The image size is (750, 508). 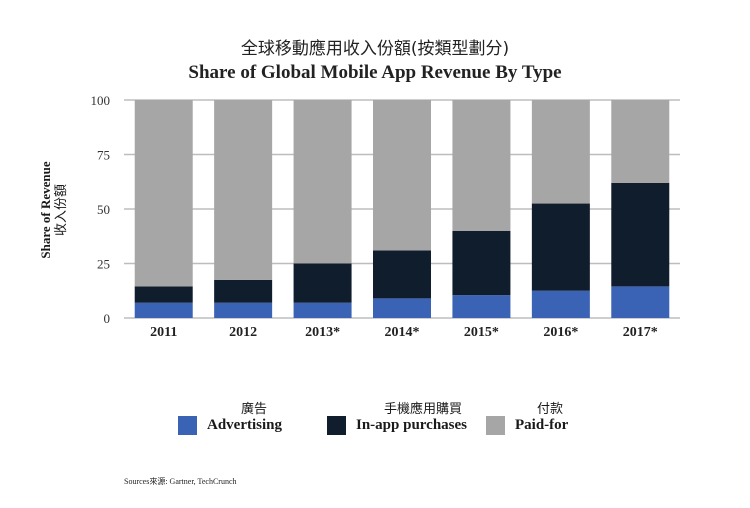 What do you see at coordinates (560, 332) in the screenshot?
I see `x-tick-2016: 2016*` at bounding box center [560, 332].